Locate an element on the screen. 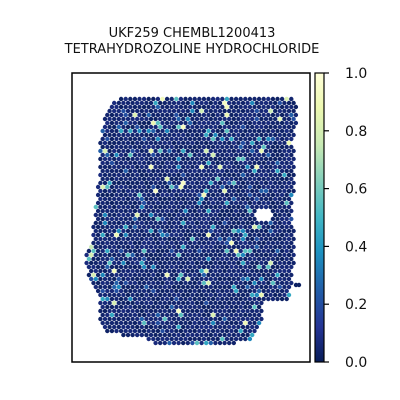 This screenshot has width=400, height=400. spot-1948 is located at coordinates (215, 279).